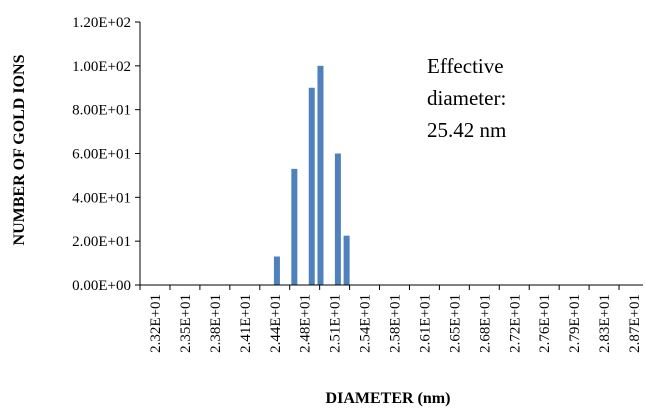  I want to click on y-tick-label: 0.00E+00, so click(101, 286).